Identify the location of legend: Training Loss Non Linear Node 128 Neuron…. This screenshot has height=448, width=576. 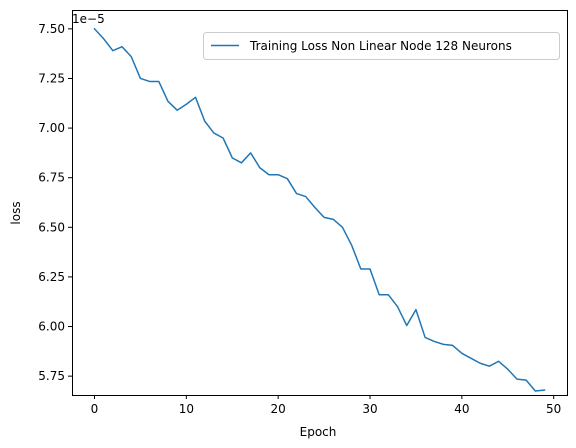
(381, 46).